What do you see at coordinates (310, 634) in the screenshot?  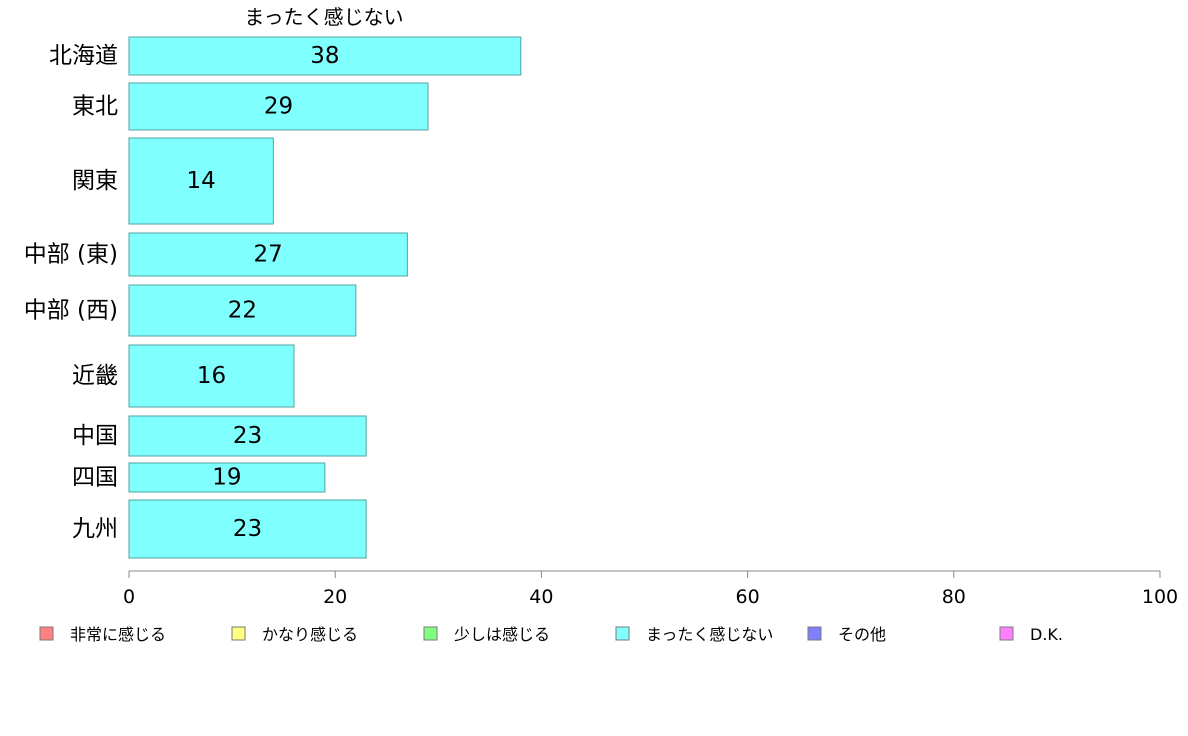 I see `legend-label: かなり感じる` at bounding box center [310, 634].